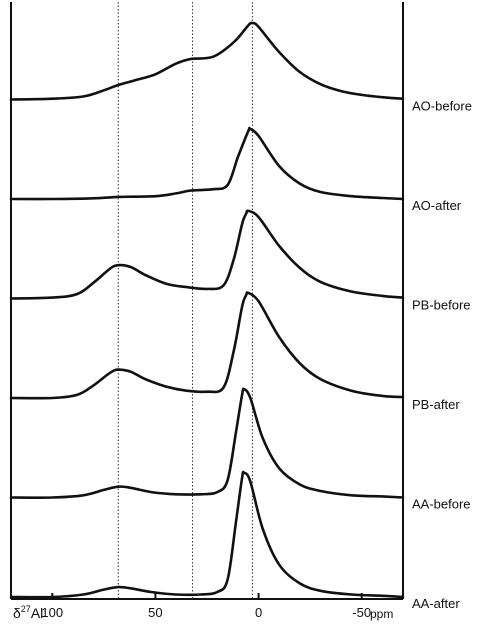 The width and height of the screenshot is (500, 626). I want to click on spectrum-pb-before, so click(207, 254).